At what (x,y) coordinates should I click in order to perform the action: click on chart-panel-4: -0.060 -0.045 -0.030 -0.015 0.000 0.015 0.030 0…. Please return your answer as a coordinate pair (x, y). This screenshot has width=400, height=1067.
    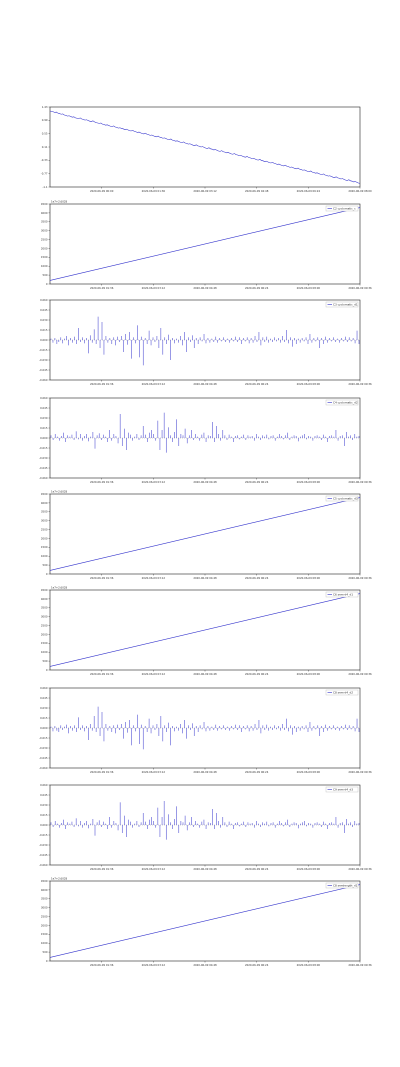
    Looking at the image, I should click on (205, 440).